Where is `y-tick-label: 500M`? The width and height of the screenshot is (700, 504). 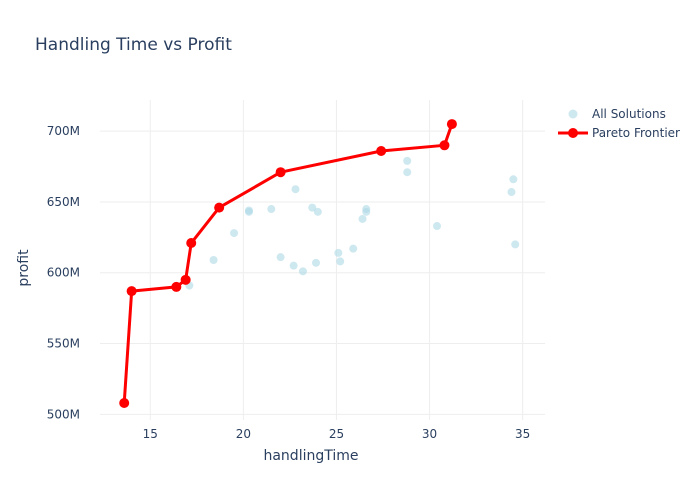
y-tick-label: 500M is located at coordinates (63, 414).